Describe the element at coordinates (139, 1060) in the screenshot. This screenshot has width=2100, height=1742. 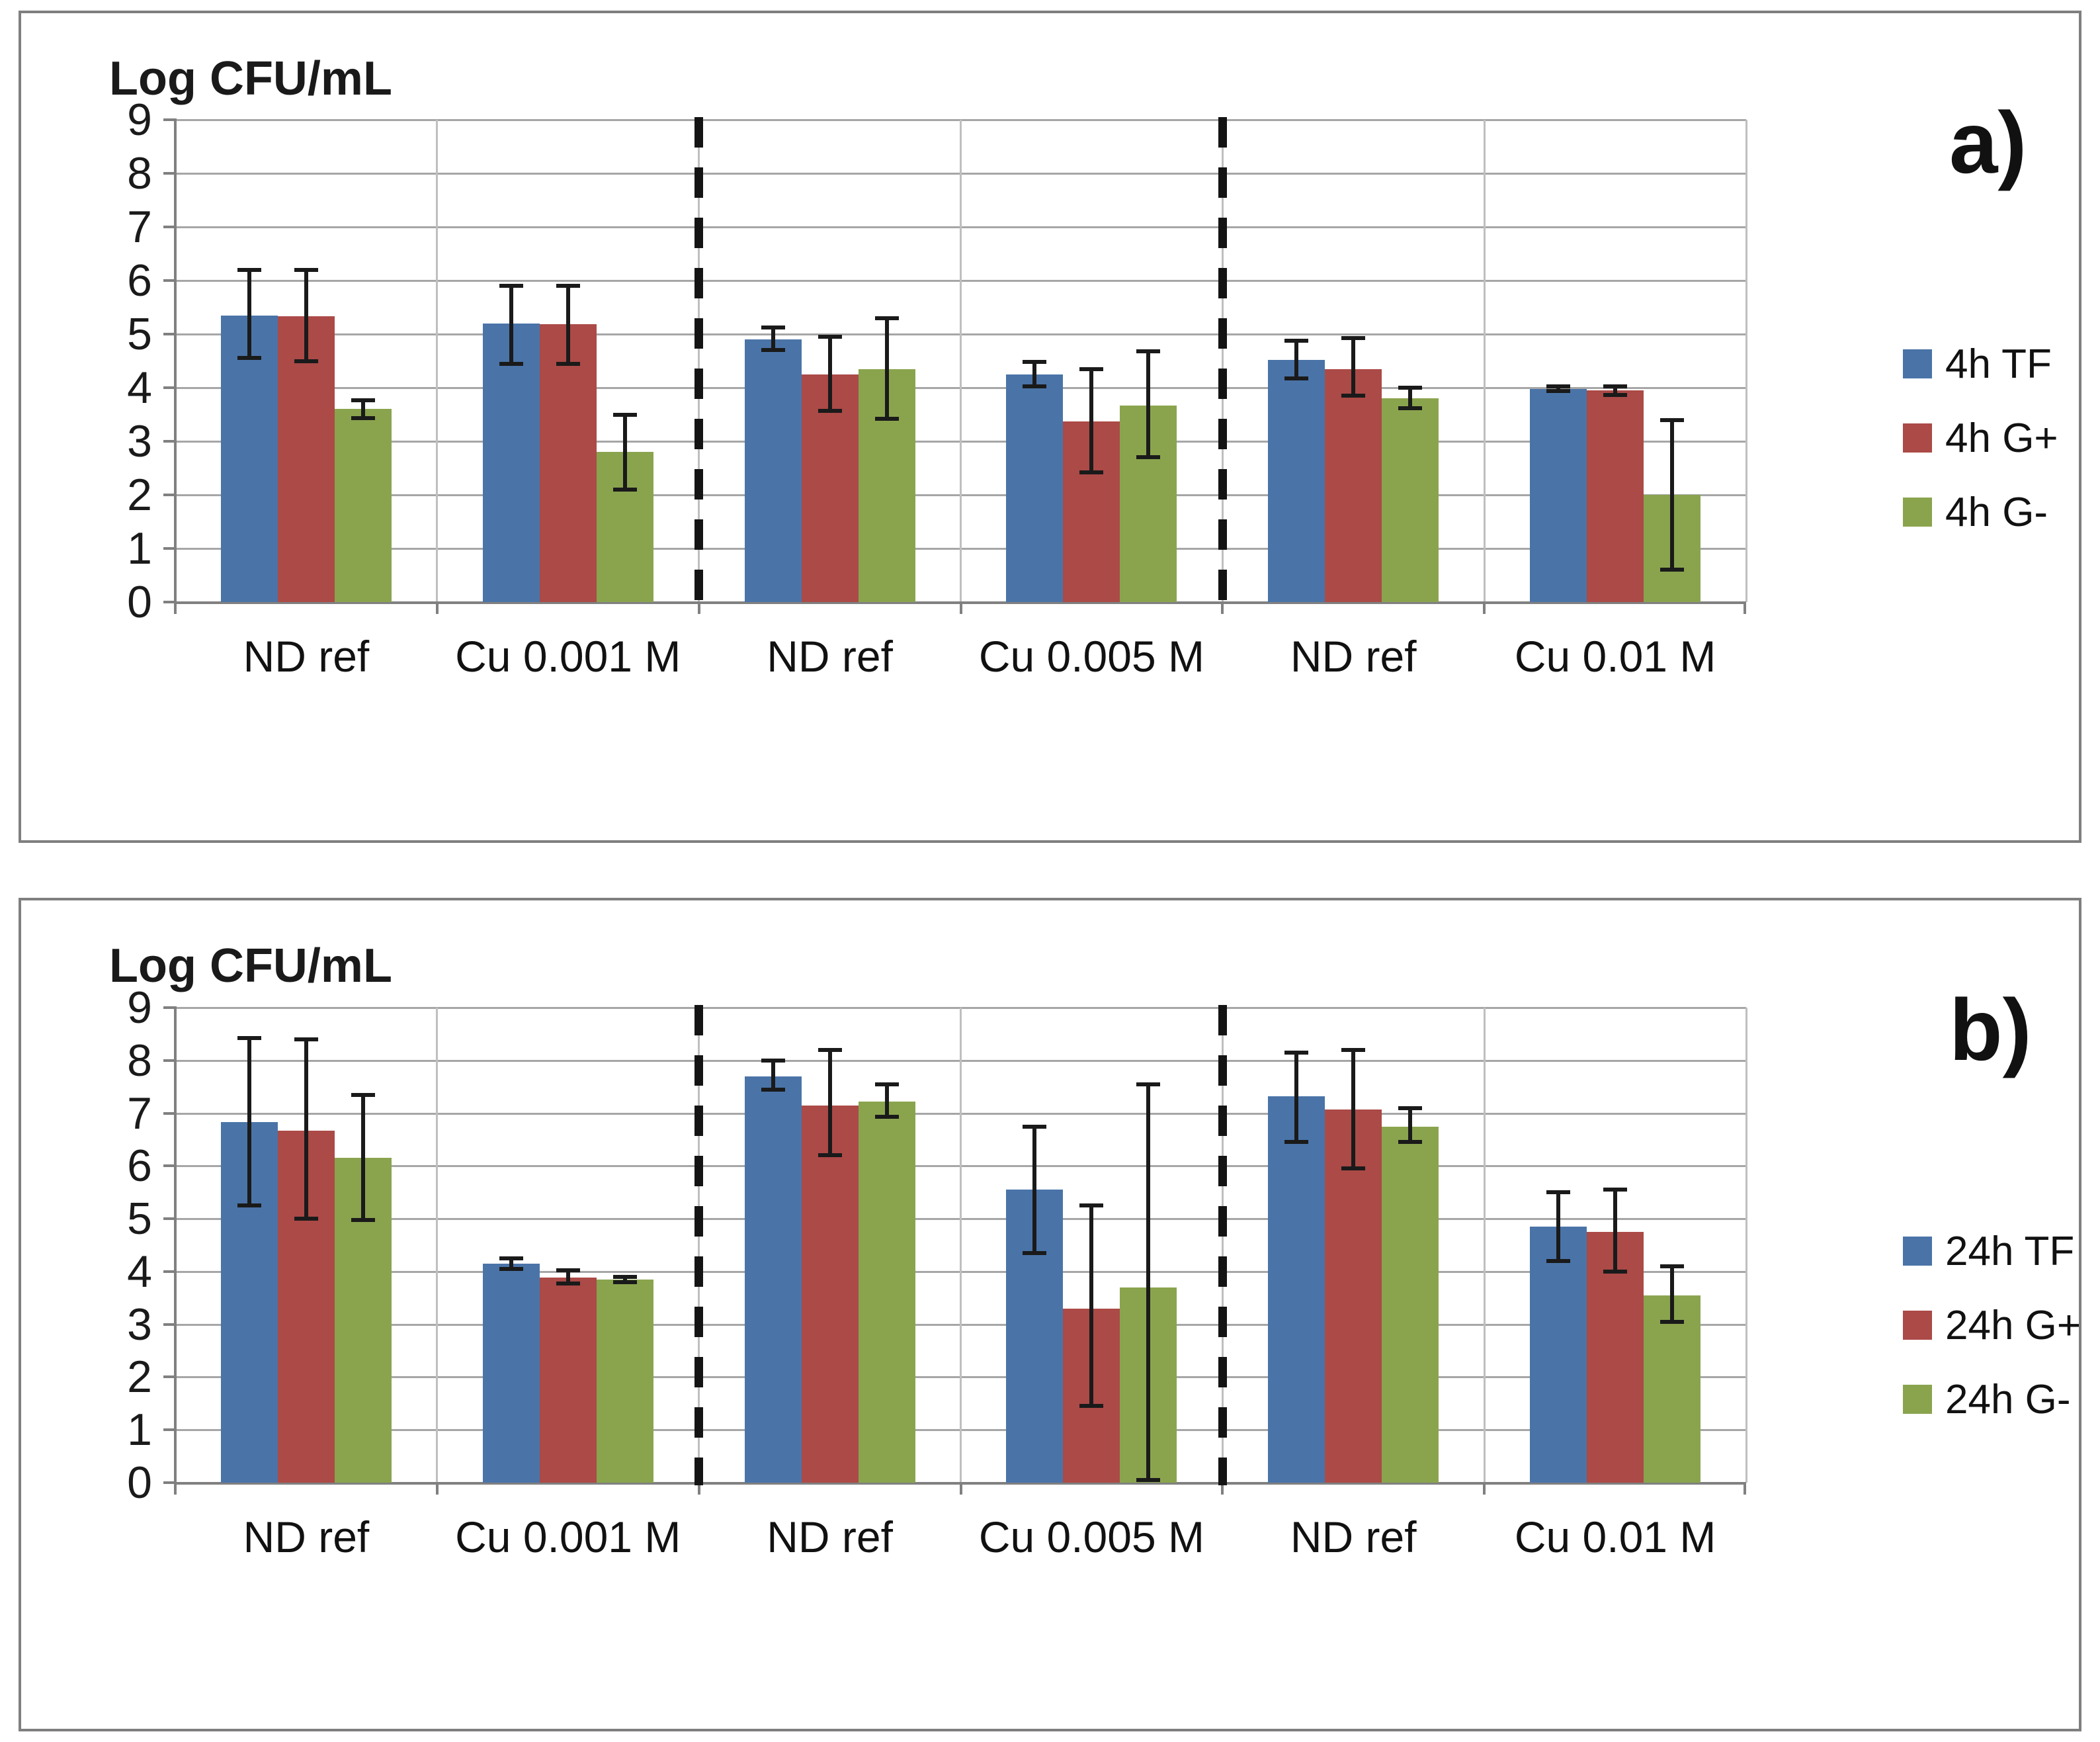
I see `y-tick-label: 8` at that location.